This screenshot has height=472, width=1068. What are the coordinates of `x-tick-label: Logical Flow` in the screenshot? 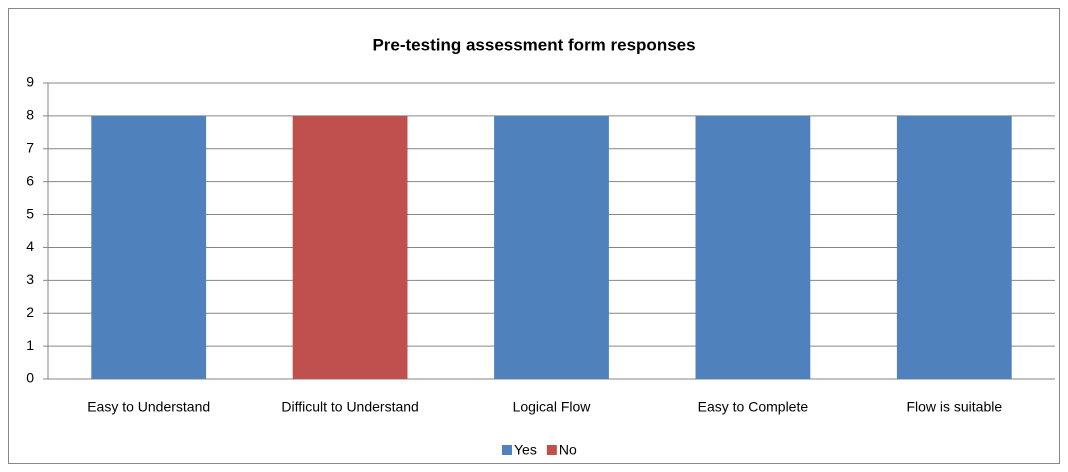 It's located at (552, 407).